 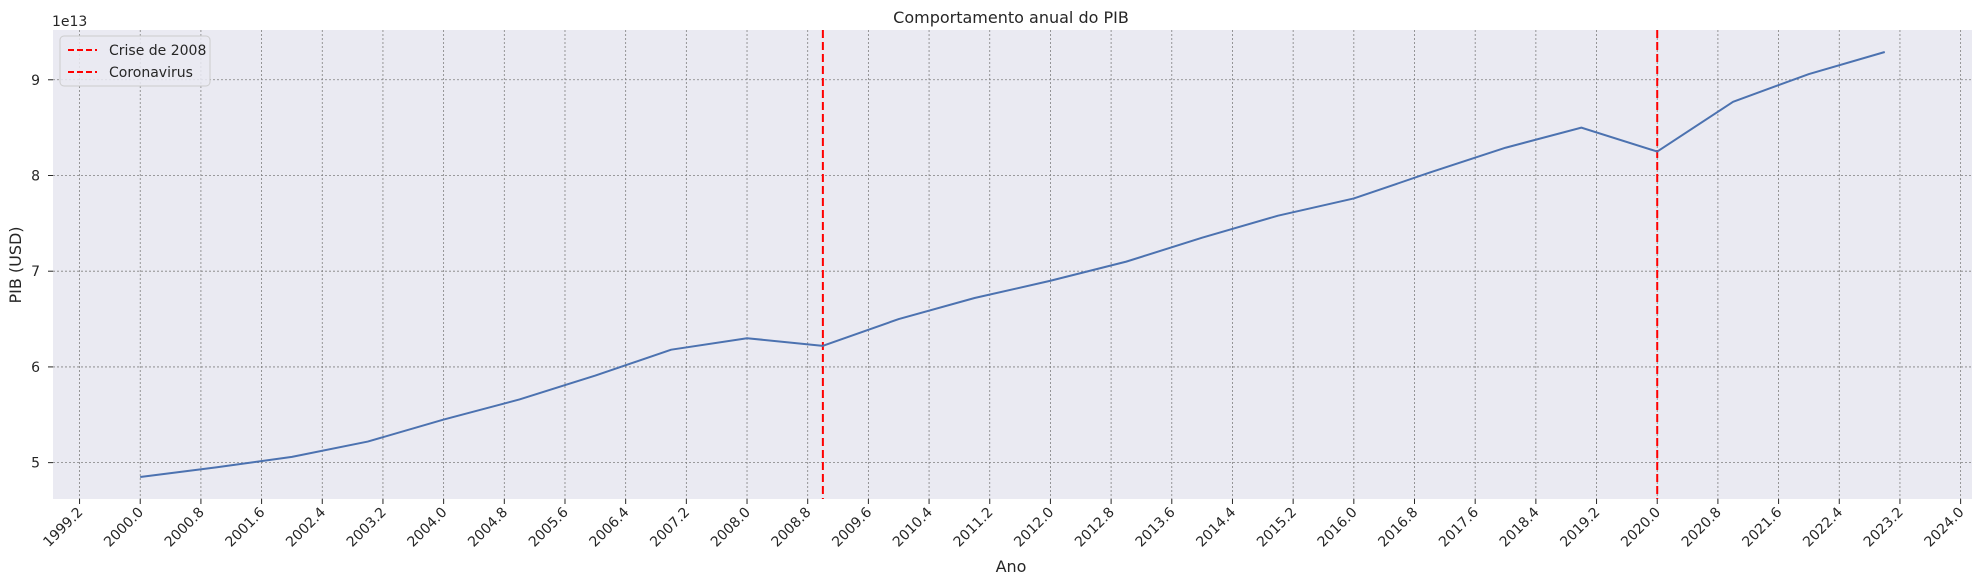 I want to click on x-tick-label: 2019.2, so click(x=1580, y=528).